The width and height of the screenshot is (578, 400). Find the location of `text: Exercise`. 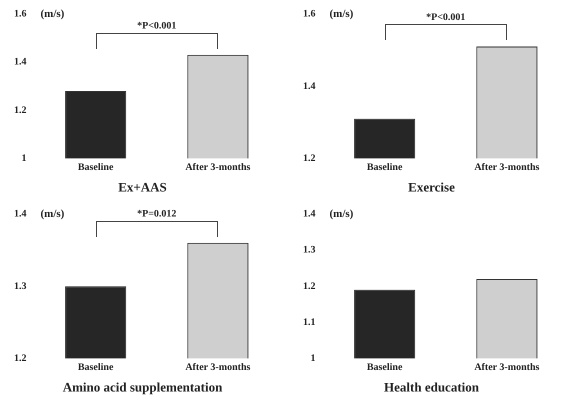

text: Exercise is located at coordinates (432, 187).